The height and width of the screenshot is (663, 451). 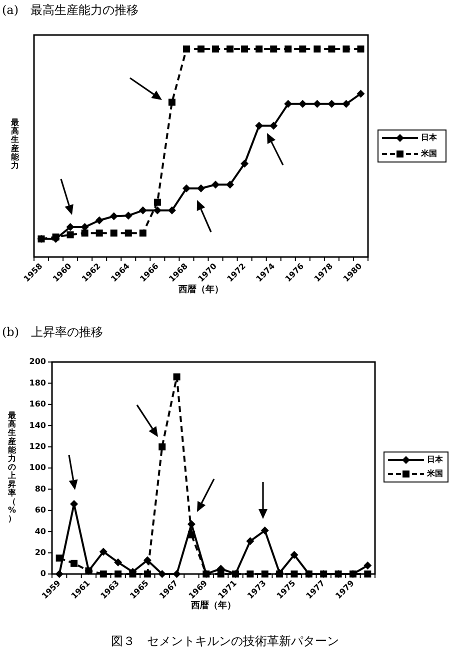 What do you see at coordinates (225, 641) in the screenshot?
I see `caption: 図３ セメントキルンの技術革新パターン` at bounding box center [225, 641].